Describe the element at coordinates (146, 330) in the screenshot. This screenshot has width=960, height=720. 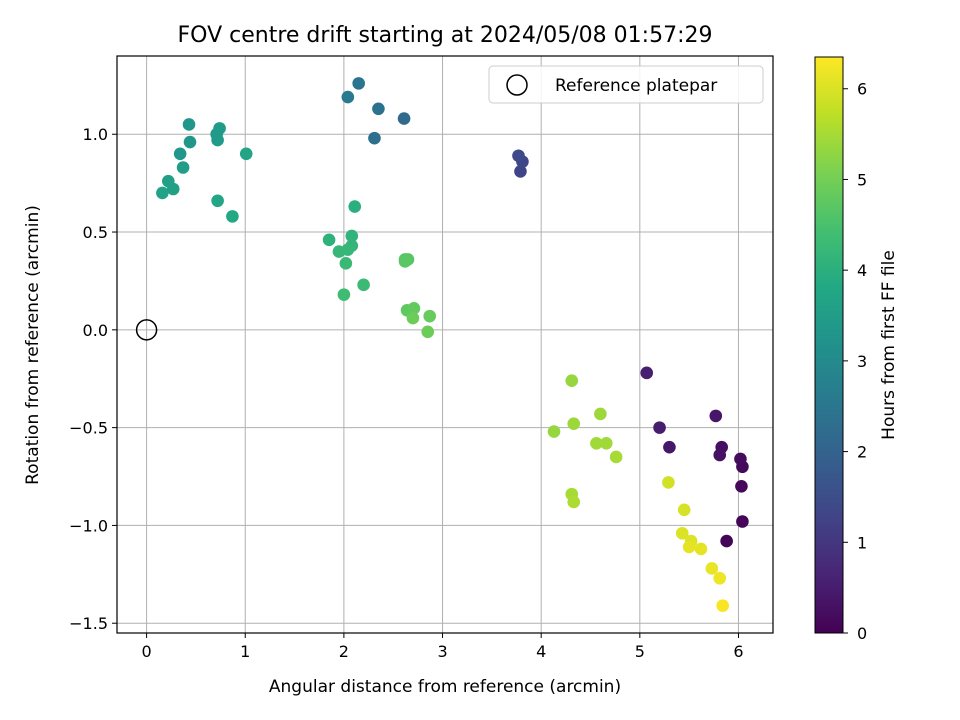
I see `reference-platepar-marker` at that location.